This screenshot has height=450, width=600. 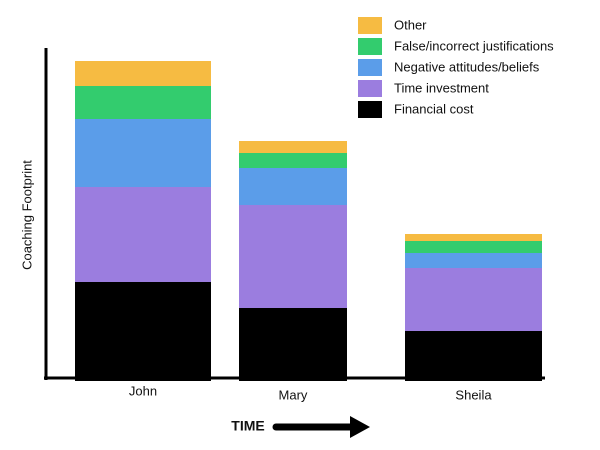 I want to click on x-tick-label: John, so click(x=143, y=390).